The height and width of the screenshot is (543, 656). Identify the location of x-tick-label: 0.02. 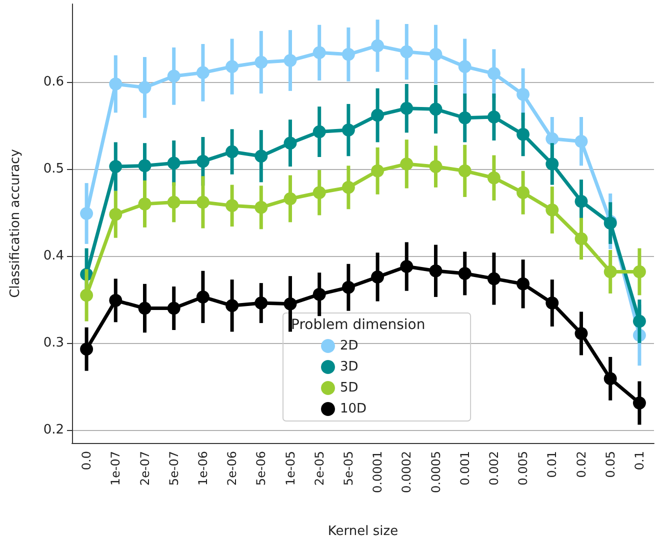
(581, 464).